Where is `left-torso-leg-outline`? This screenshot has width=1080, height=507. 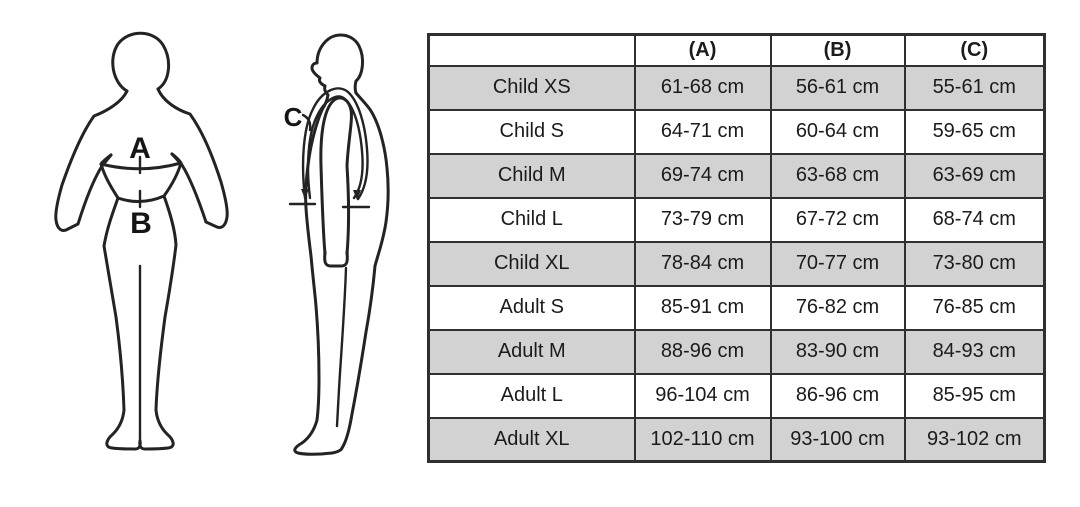 left-torso-leg-outline is located at coordinates (112, 282).